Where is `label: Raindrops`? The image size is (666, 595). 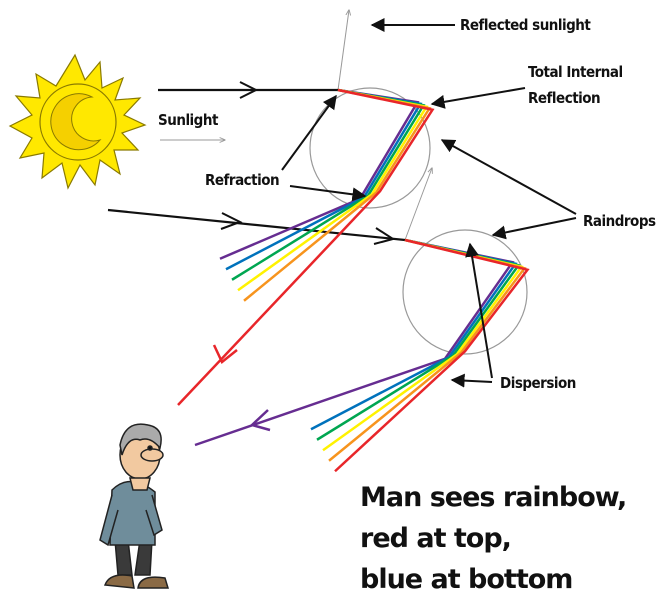 label: Raindrops is located at coordinates (619, 221).